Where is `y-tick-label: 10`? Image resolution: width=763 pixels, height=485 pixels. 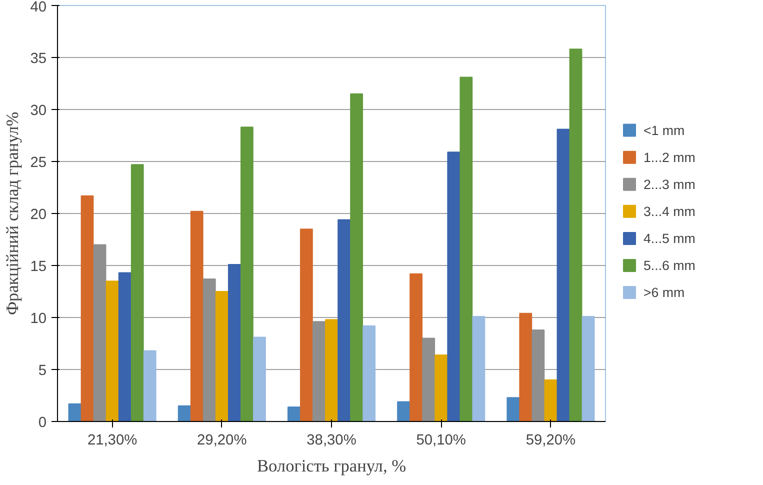
y-tick-label: 10 is located at coordinates (38, 319).